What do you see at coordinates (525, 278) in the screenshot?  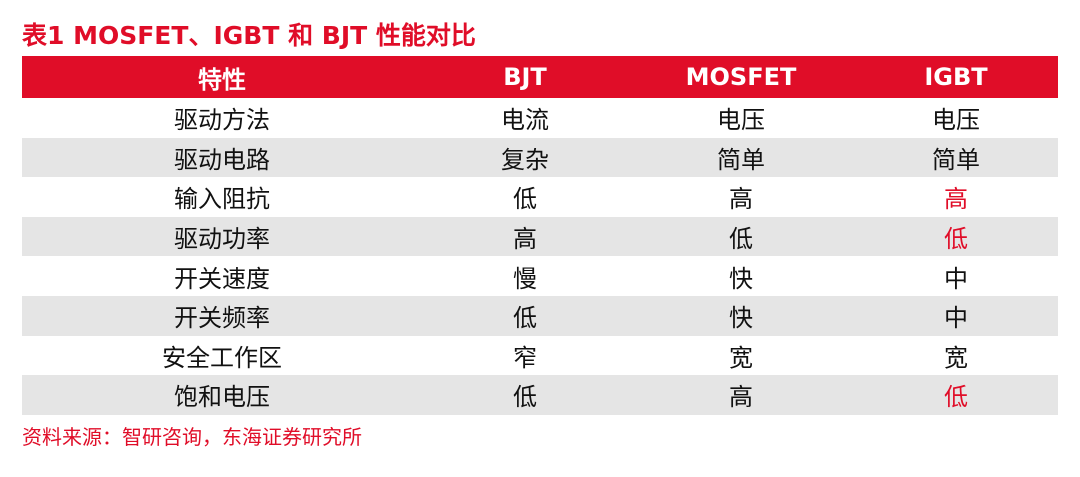 I see `cell-bjt: 慢` at bounding box center [525, 278].